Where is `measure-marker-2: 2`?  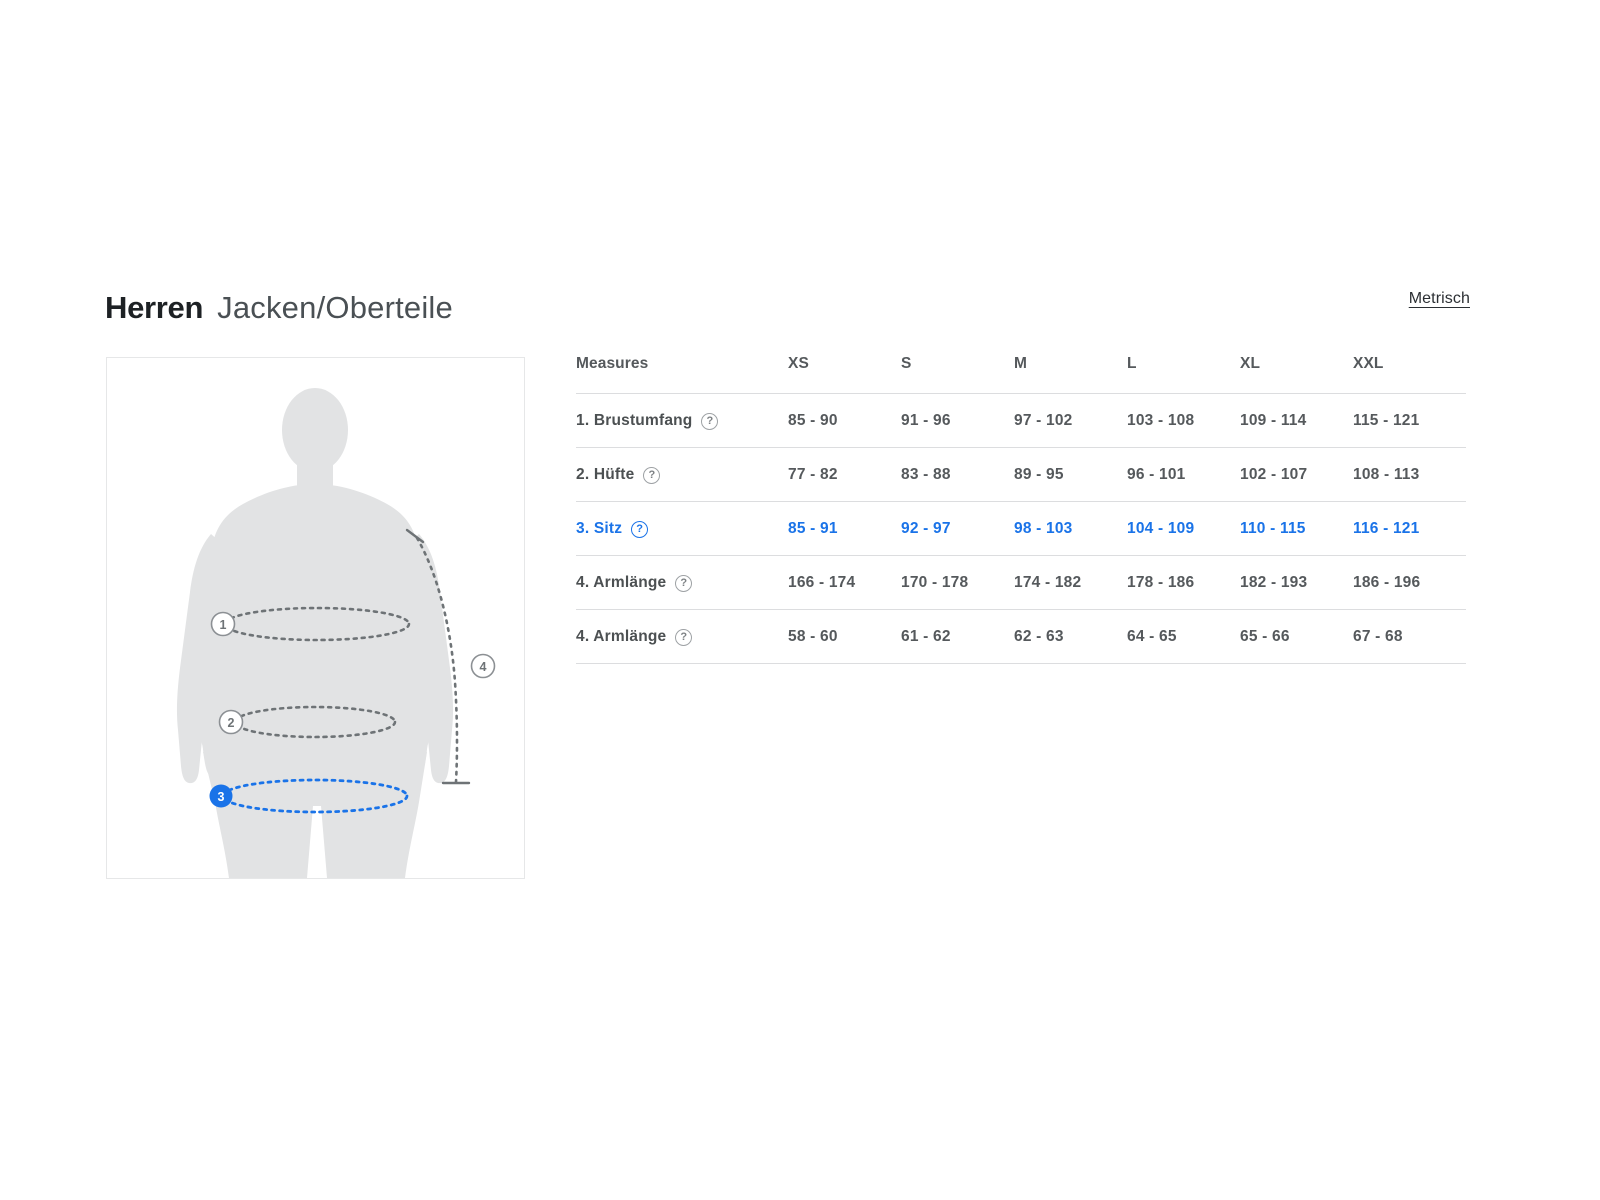
measure-marker-2: 2 is located at coordinates (231, 722).